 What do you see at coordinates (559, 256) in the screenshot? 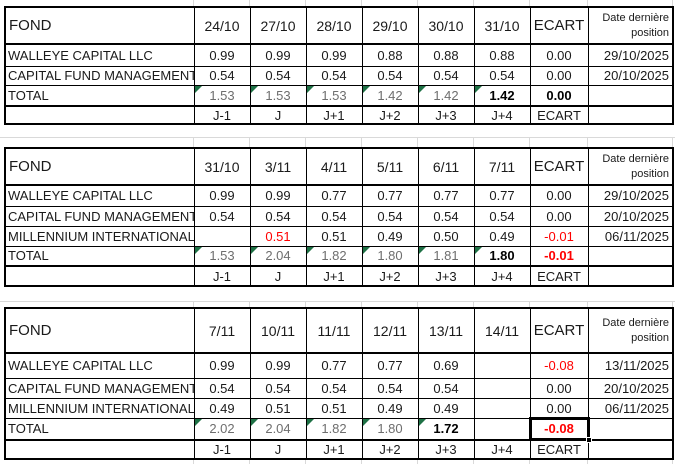
I see `total-ecart-cell: -0.01` at bounding box center [559, 256].